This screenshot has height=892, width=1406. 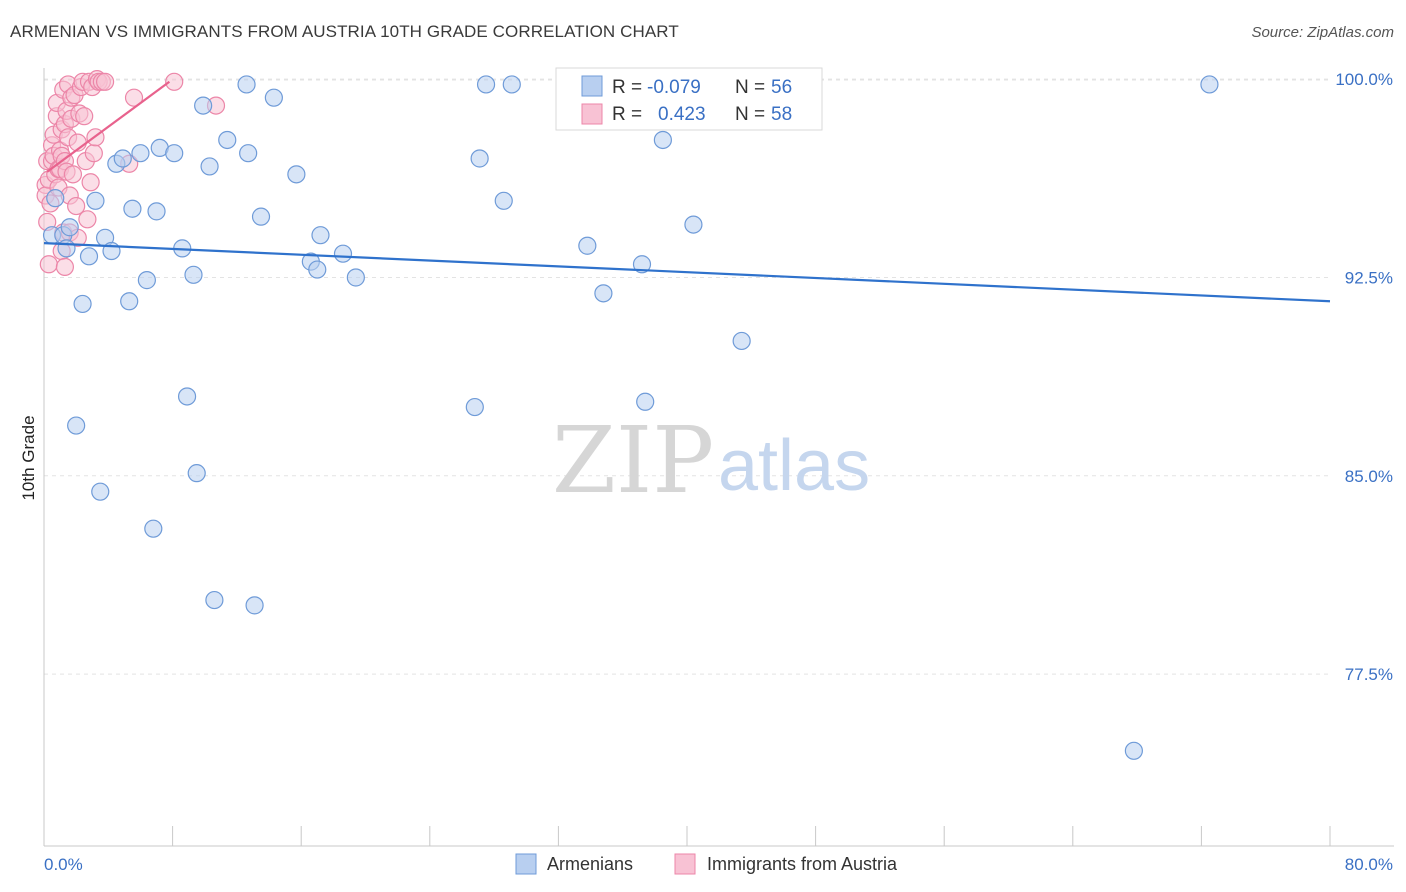 I want to click on y-tick-label-3: 77.5%, so click(x=1369, y=674).